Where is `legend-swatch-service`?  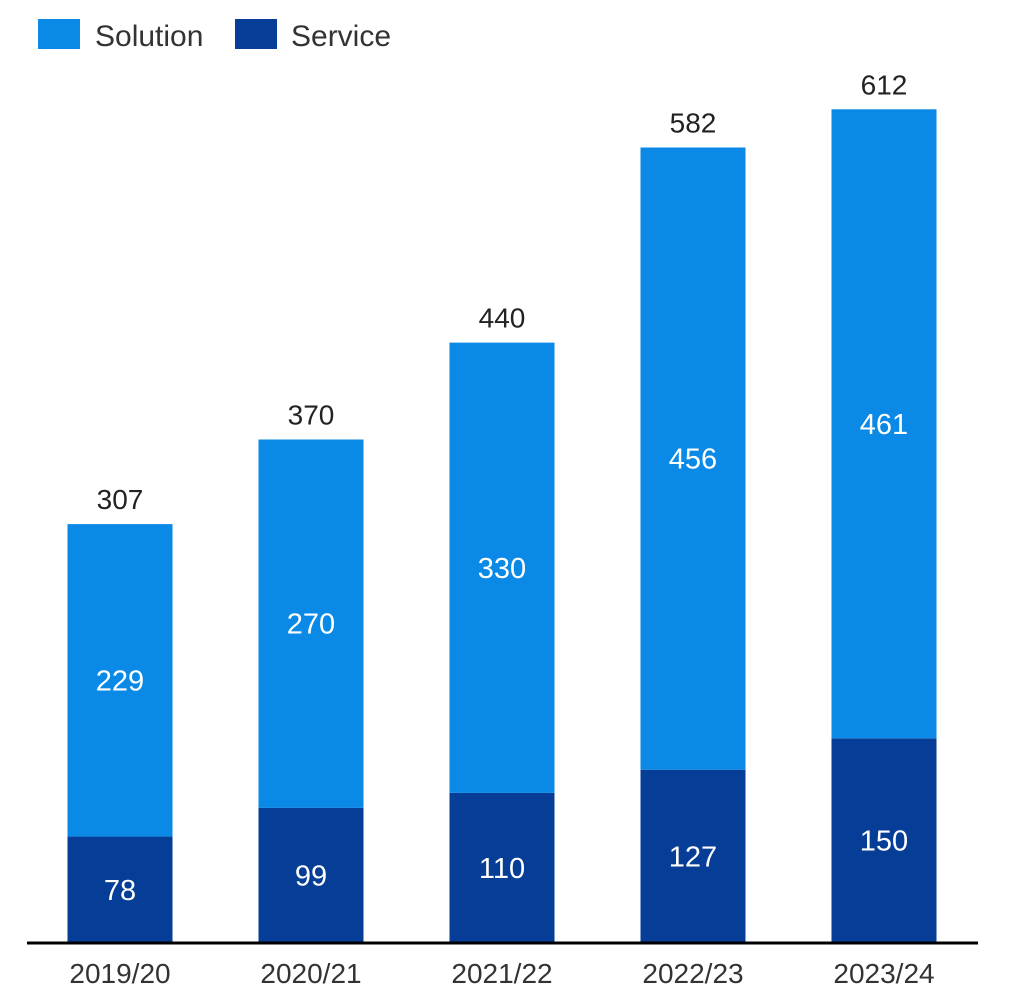 legend-swatch-service is located at coordinates (256, 34).